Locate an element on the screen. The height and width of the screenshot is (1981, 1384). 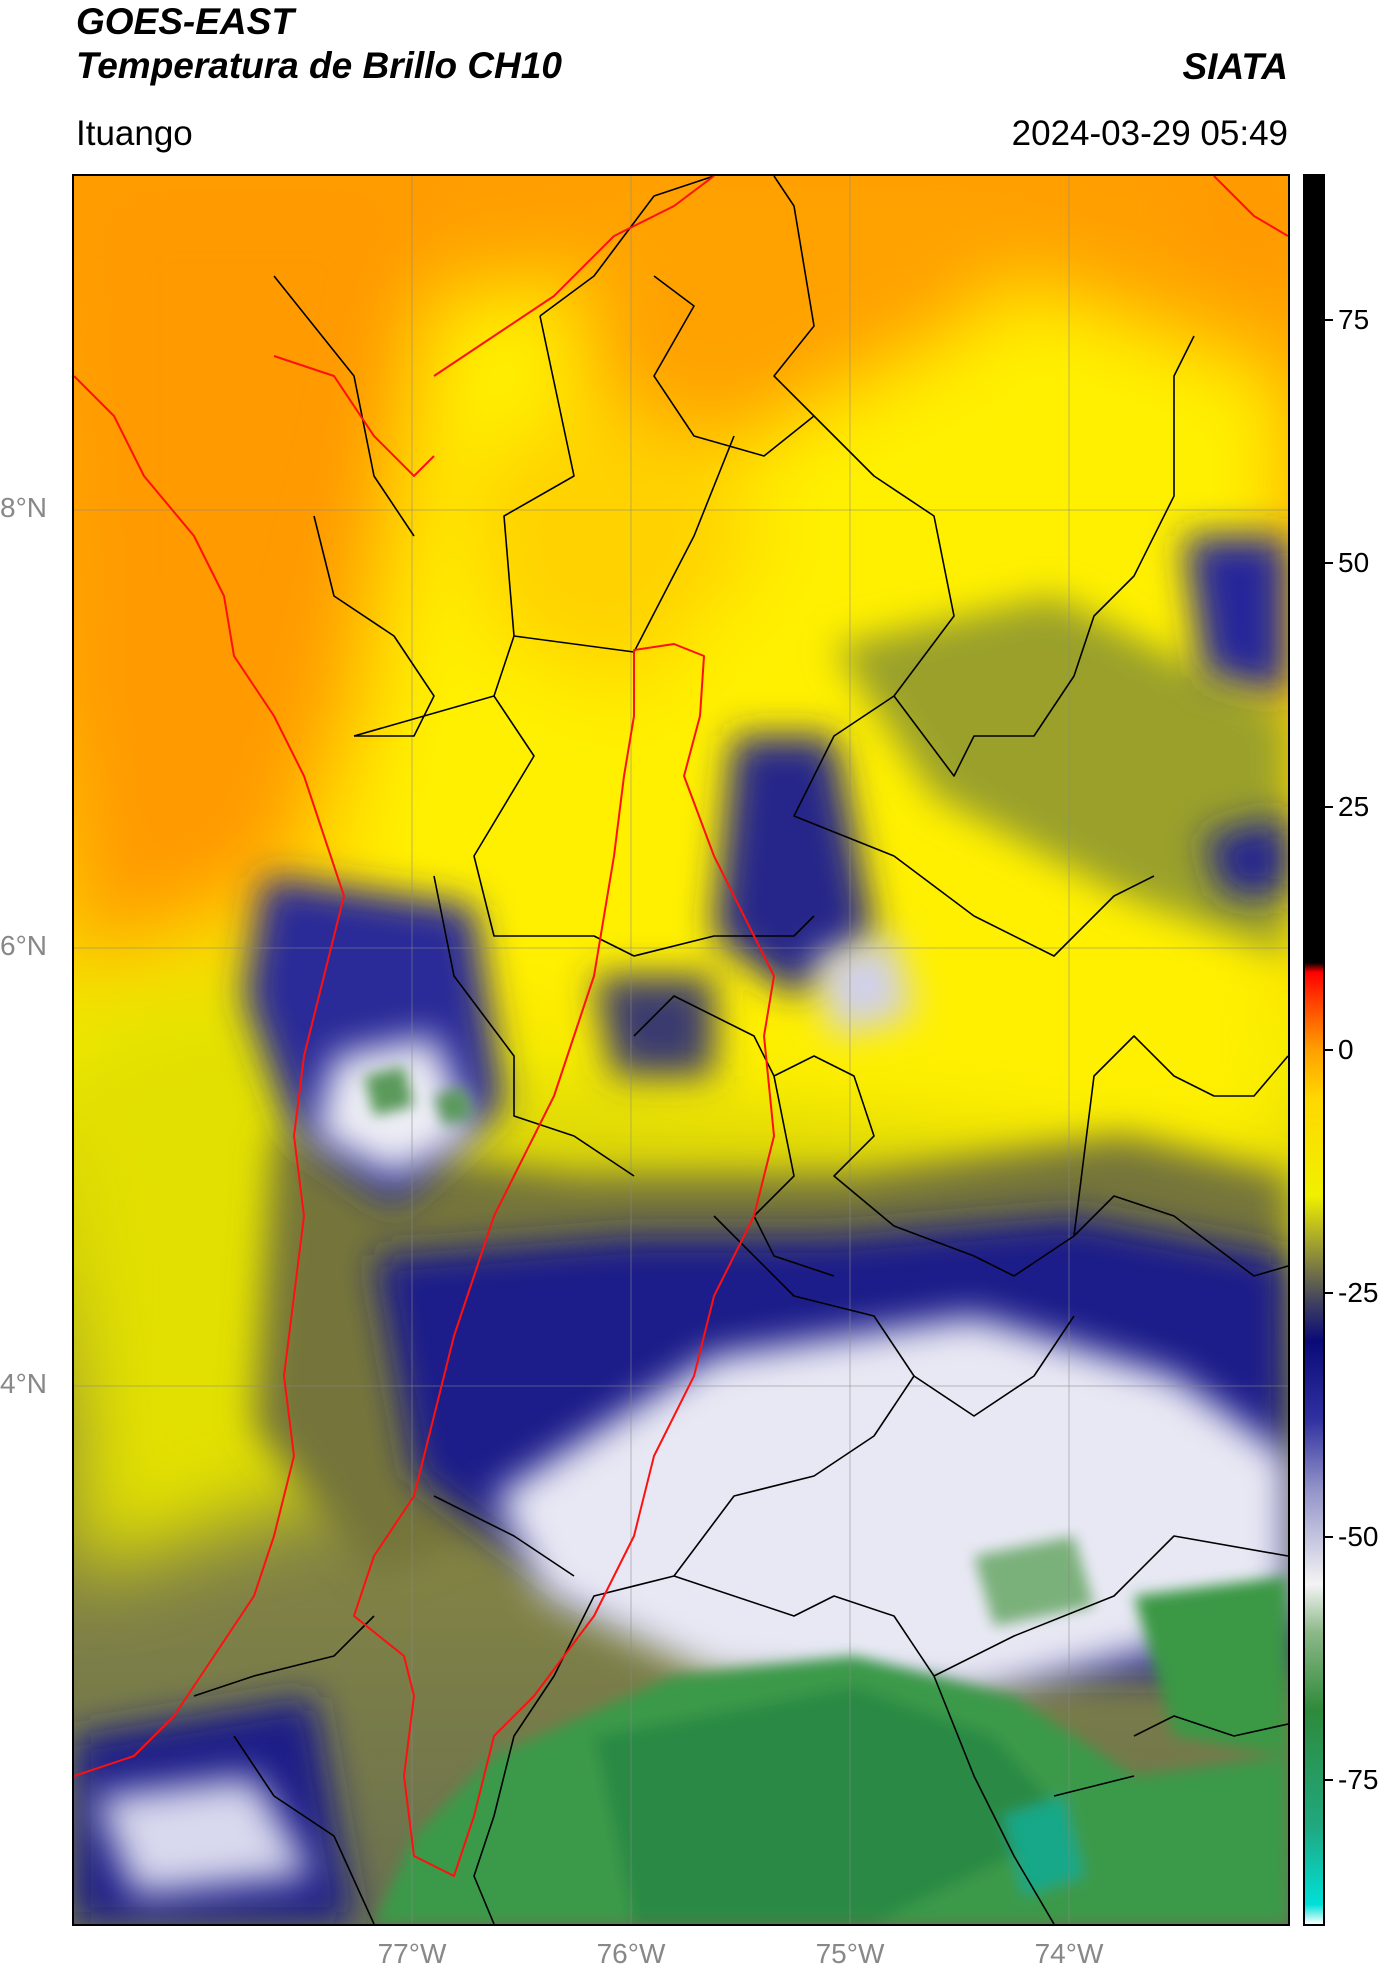
colorbar-tick-label: -75 is located at coordinates (1358, 1779).